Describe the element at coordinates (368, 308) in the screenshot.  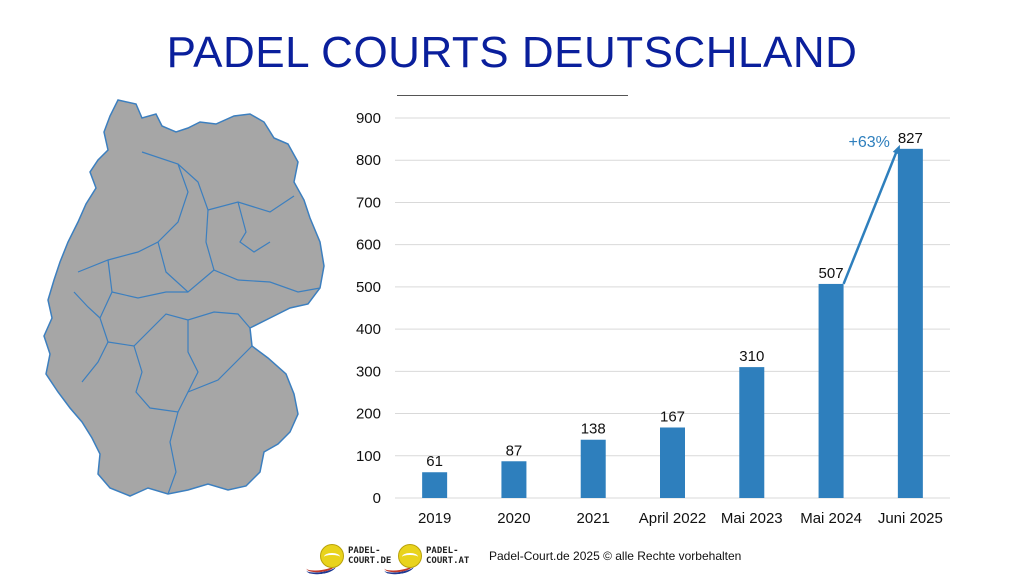
I see `y-axis-ticks: 0 100 200 300 400 500 600 700 800 900` at that location.